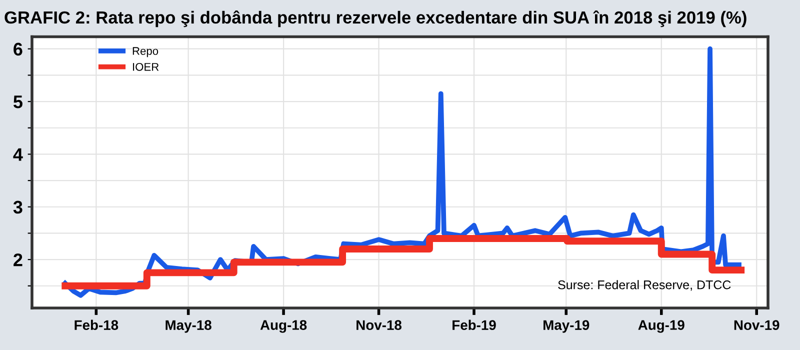 This screenshot has width=800, height=350. Describe the element at coordinates (17, 207) in the screenshot. I see `y-tick-label: 3` at that location.